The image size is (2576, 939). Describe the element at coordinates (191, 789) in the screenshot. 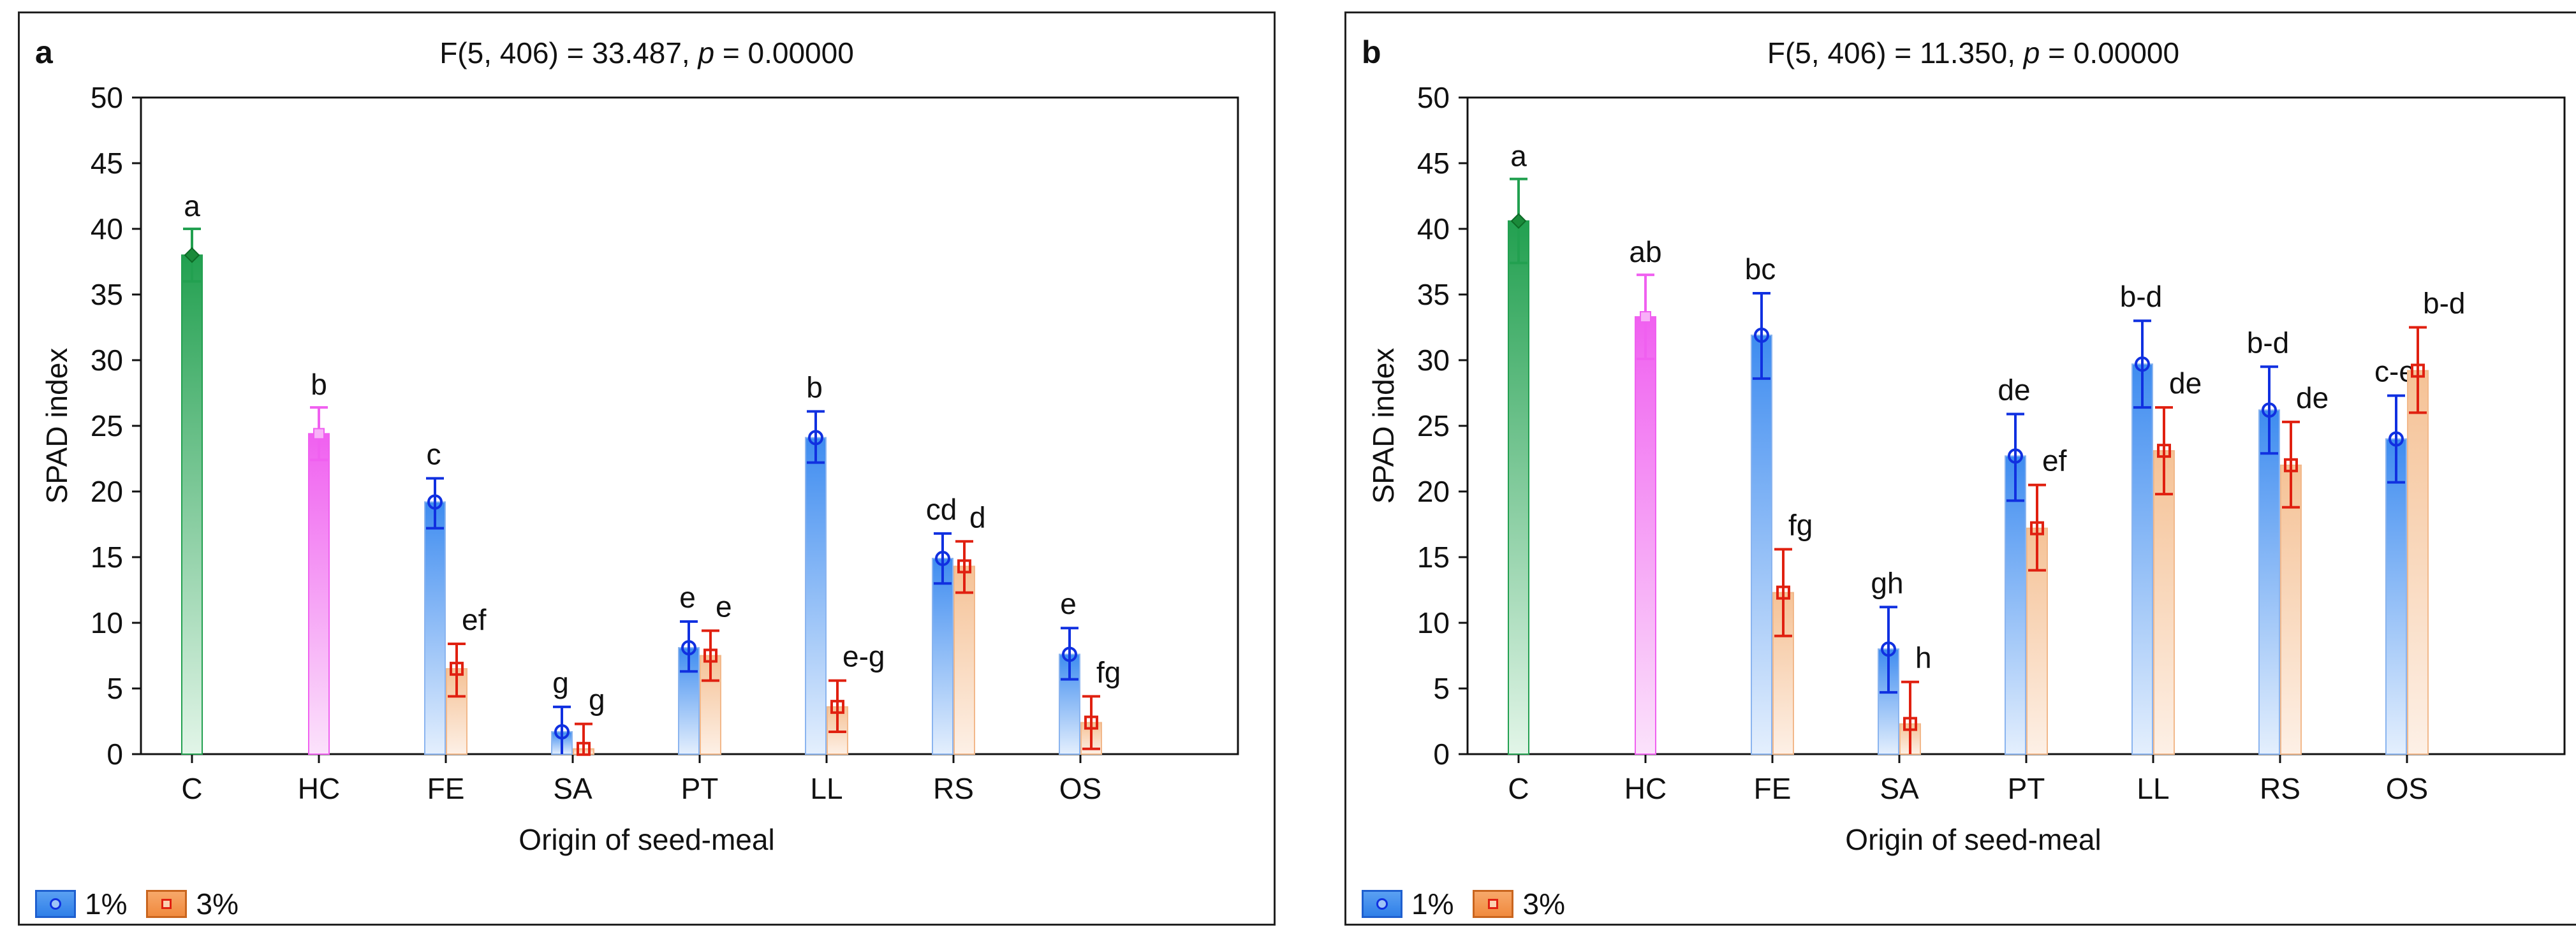

I see `x-tick-label: C` at that location.